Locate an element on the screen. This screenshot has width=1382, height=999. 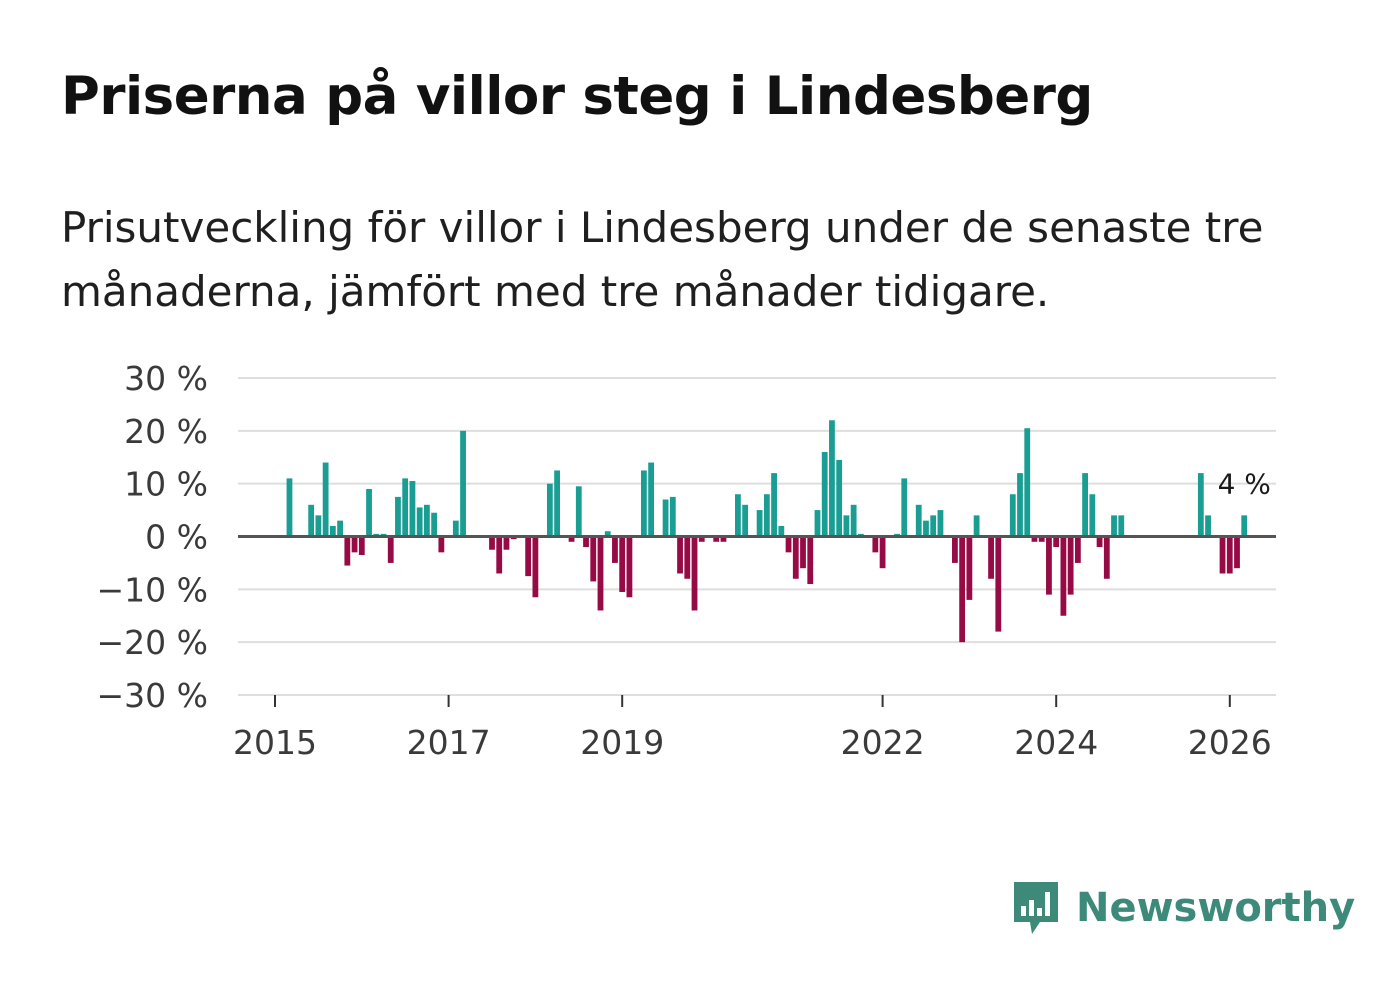
y-tick-label: 30 % is located at coordinates (166, 378).